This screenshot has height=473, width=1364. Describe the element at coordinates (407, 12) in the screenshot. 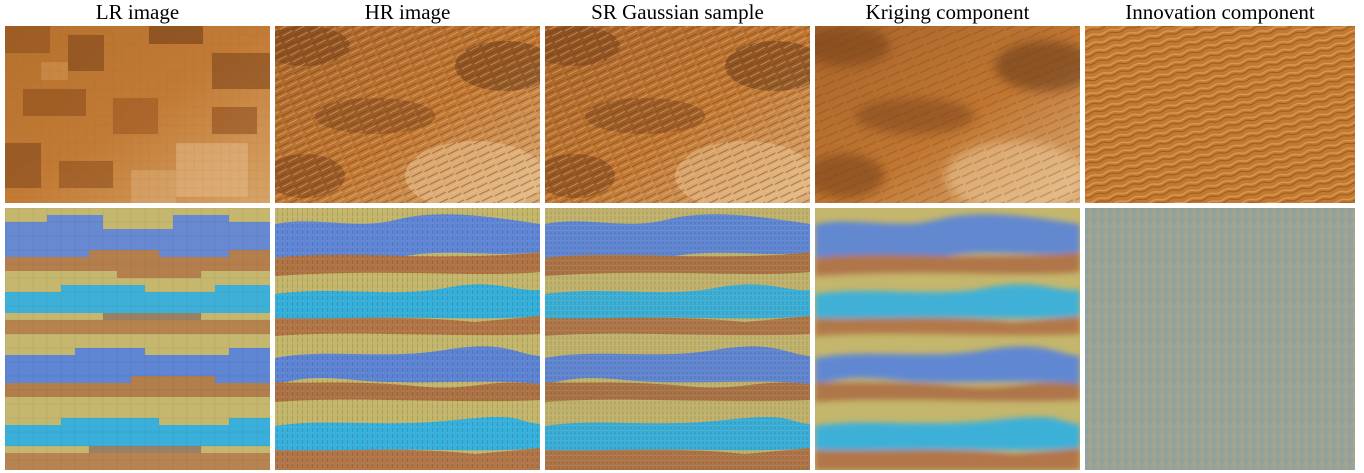

I see `column-header-hr: HR image` at that location.